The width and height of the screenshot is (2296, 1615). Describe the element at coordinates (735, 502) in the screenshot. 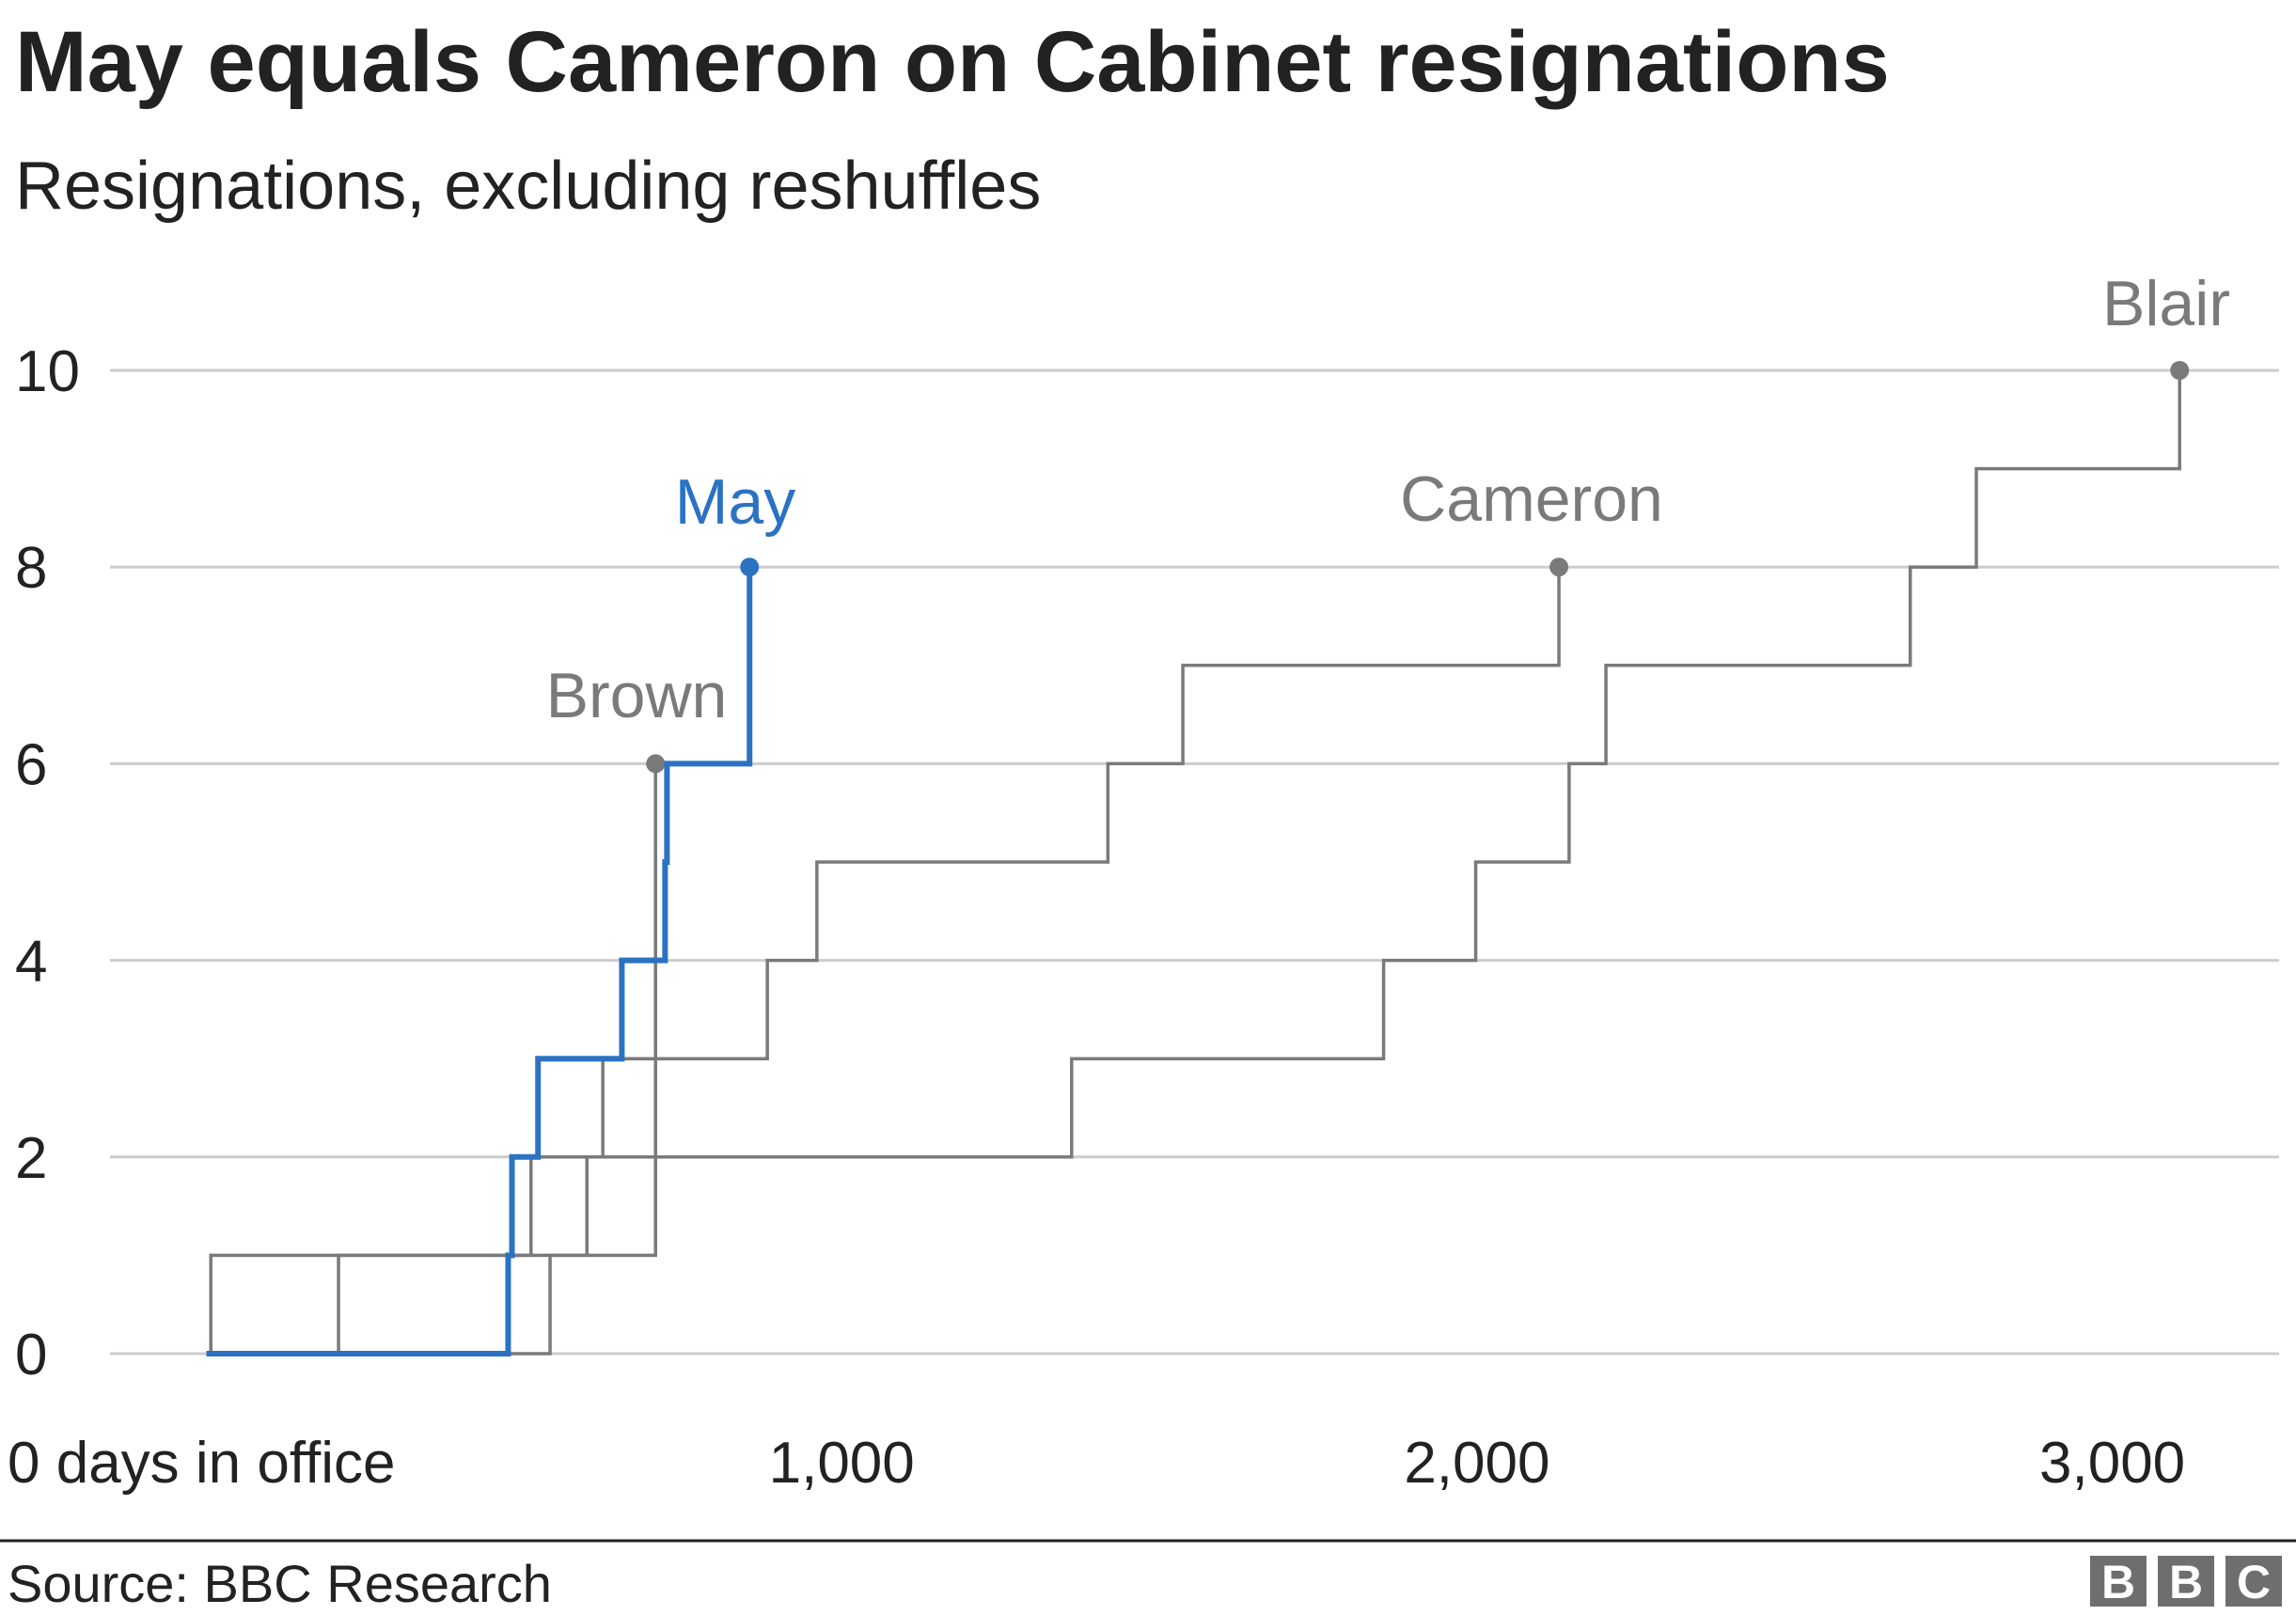

I see `series-label-may: May` at that location.